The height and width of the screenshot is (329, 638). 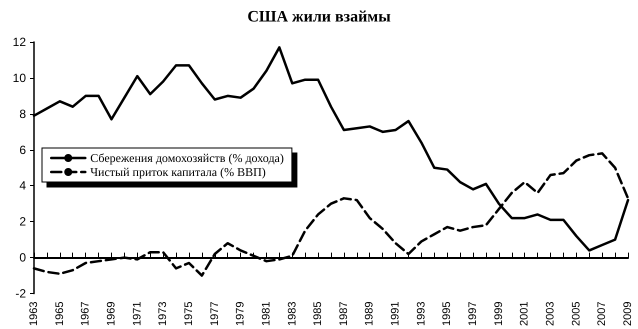 What do you see at coordinates (19, 42) in the screenshot?
I see `y-tick-label: 12` at bounding box center [19, 42].